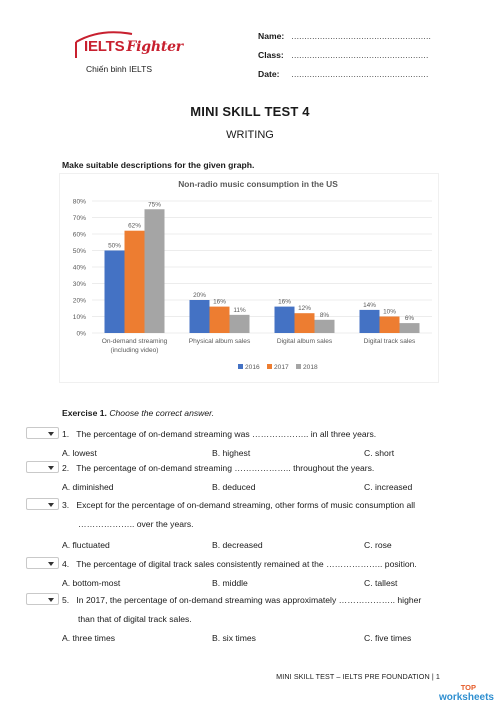 Image resolution: width=500 pixels, height=707 pixels. I want to click on y-tick-label: 80%, so click(79, 202).